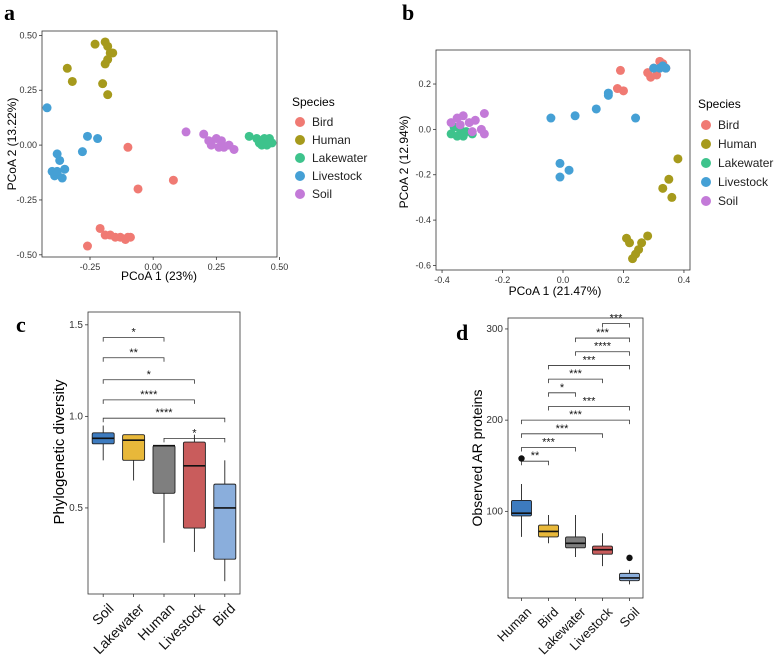  What do you see at coordinates (225, 521) in the screenshot?
I see `box-bird` at bounding box center [225, 521].